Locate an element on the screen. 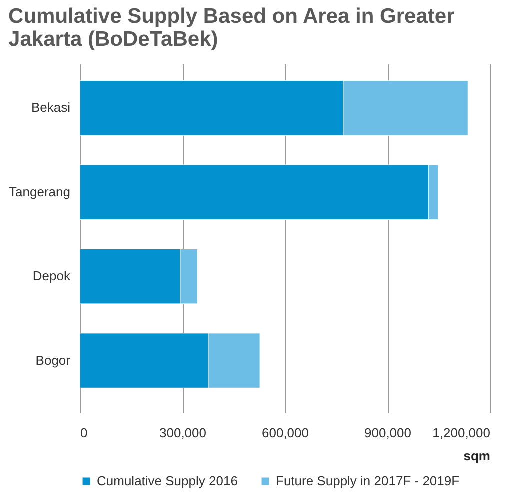  x-tick-label: 300,000 is located at coordinates (183, 433).